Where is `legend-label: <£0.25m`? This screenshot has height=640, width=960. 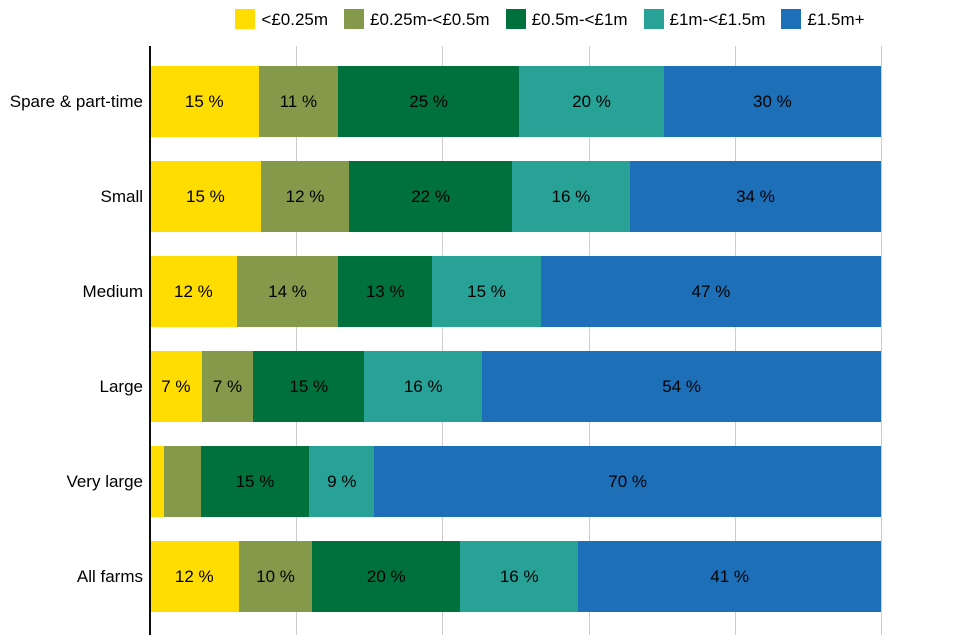 legend-label: <£0.25m is located at coordinates (295, 19).